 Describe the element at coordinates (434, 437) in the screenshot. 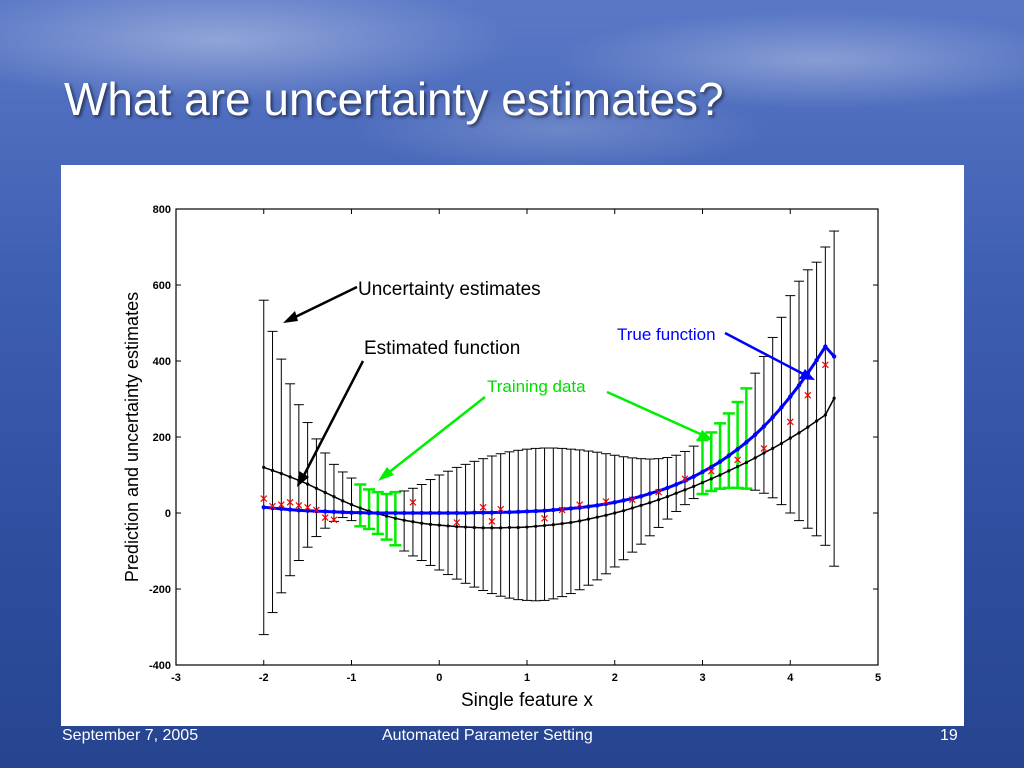

I see `arrow-training-left` at that location.